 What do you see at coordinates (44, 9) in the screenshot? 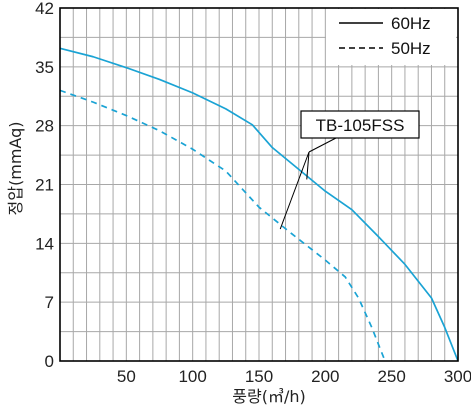
I see `y-tick-label: 42` at bounding box center [44, 9].